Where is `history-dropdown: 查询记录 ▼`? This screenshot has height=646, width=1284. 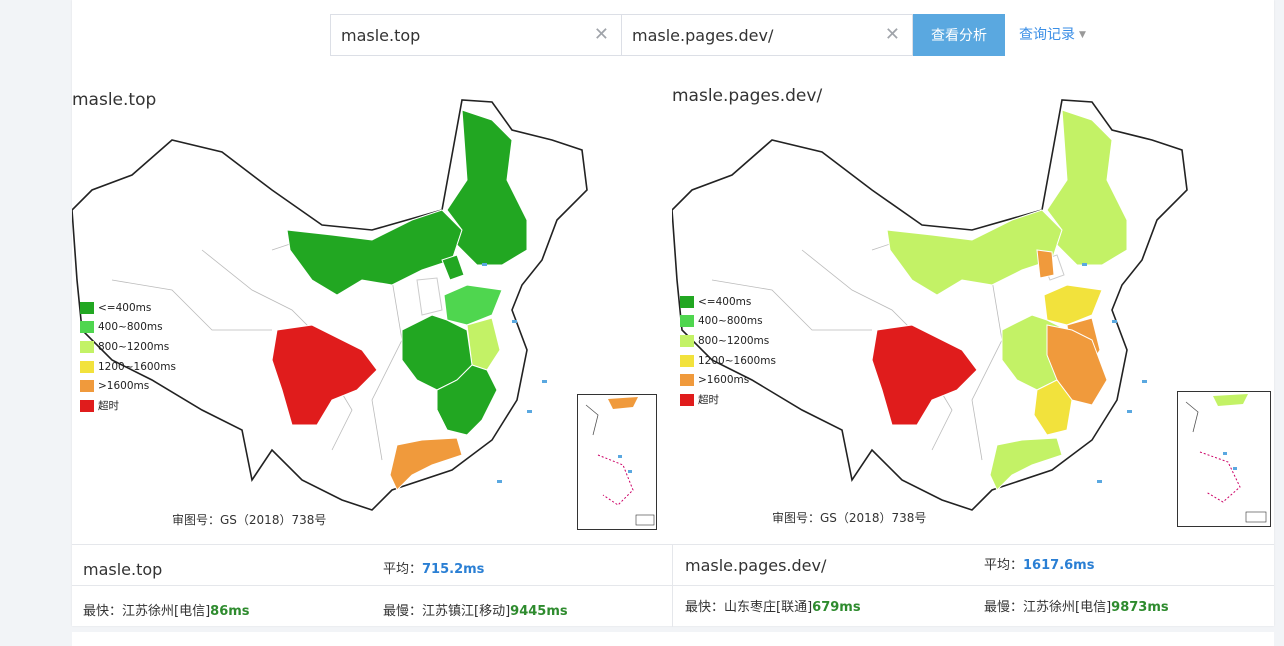 history-dropdown: 查询记录 ▼ is located at coordinates (1052, 34).